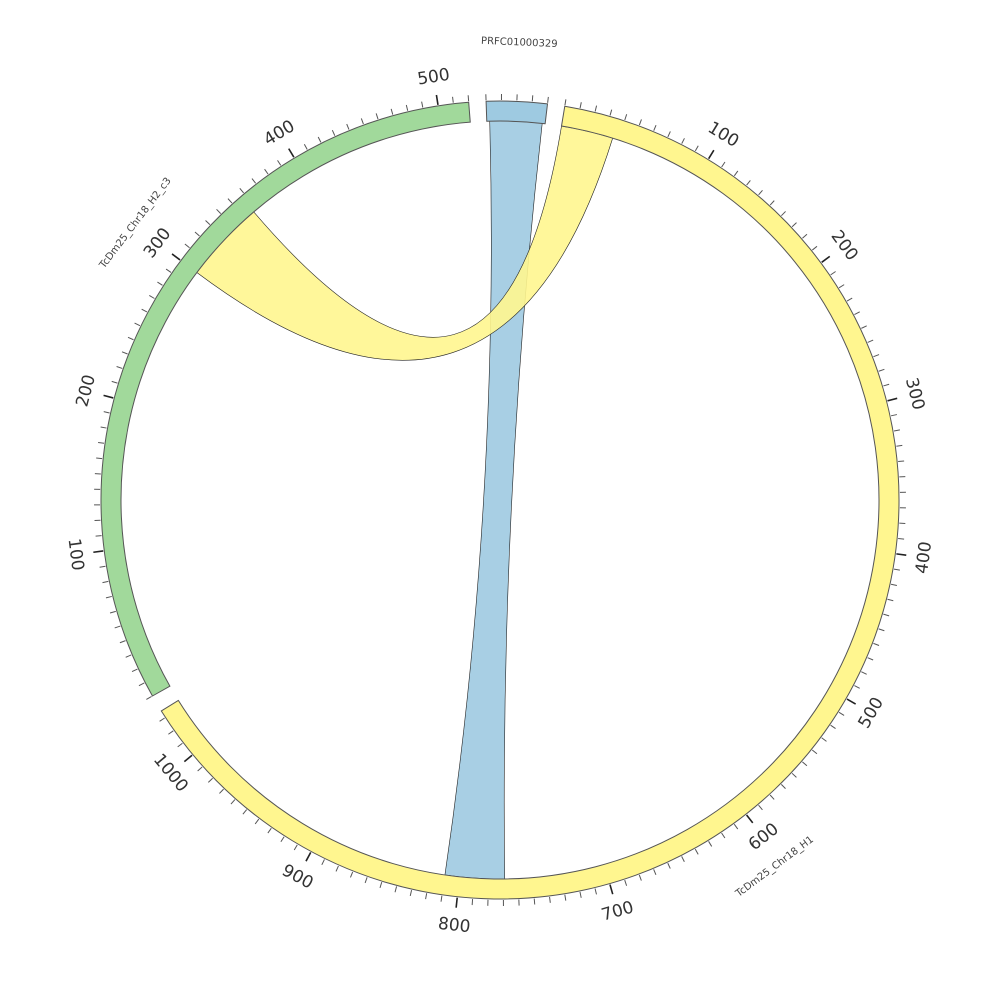  What do you see at coordinates (774, 867) in the screenshot?
I see `segment-label-h1: TcDm25_Chr18_H1` at bounding box center [774, 867].